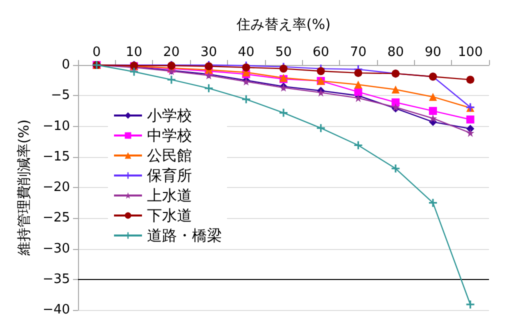 The width and height of the screenshot is (511, 335). What do you see at coordinates (66, 65) in the screenshot?
I see `y-tick-label: 0` at bounding box center [66, 65].